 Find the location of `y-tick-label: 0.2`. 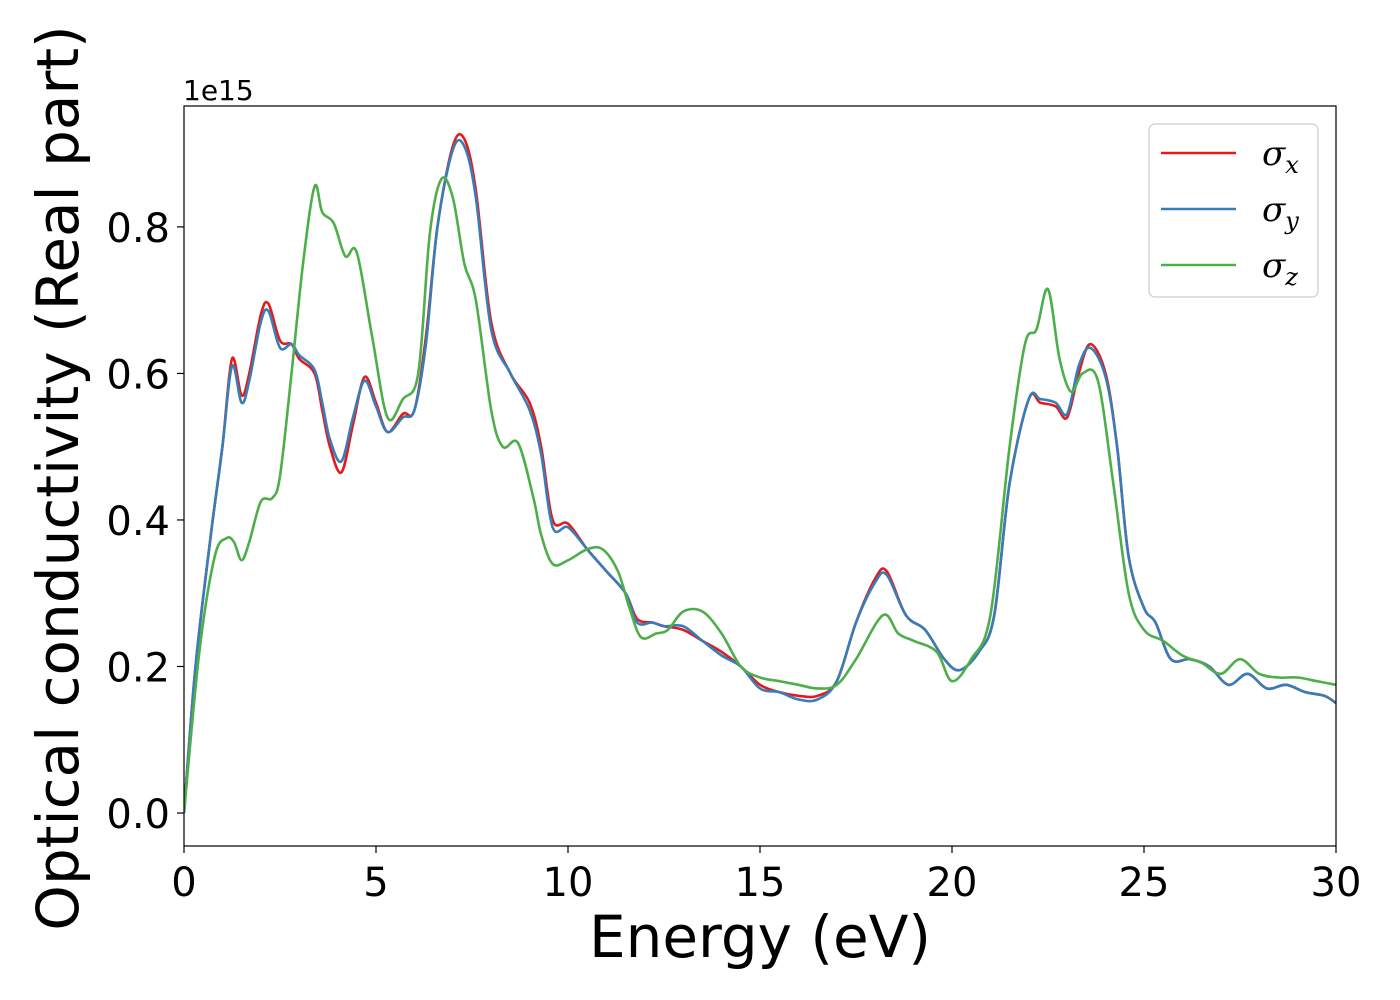

y-tick-label: 0.2 is located at coordinates (138, 668).